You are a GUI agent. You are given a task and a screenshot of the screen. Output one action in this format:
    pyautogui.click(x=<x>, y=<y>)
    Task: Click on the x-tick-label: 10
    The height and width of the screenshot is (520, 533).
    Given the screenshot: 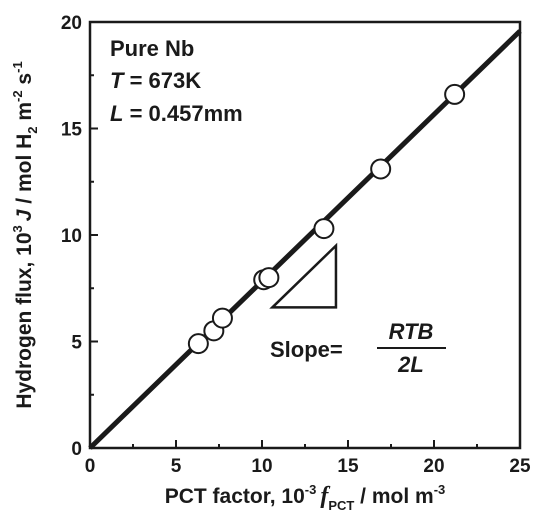 What is the action you would take?
    pyautogui.click(x=261, y=466)
    